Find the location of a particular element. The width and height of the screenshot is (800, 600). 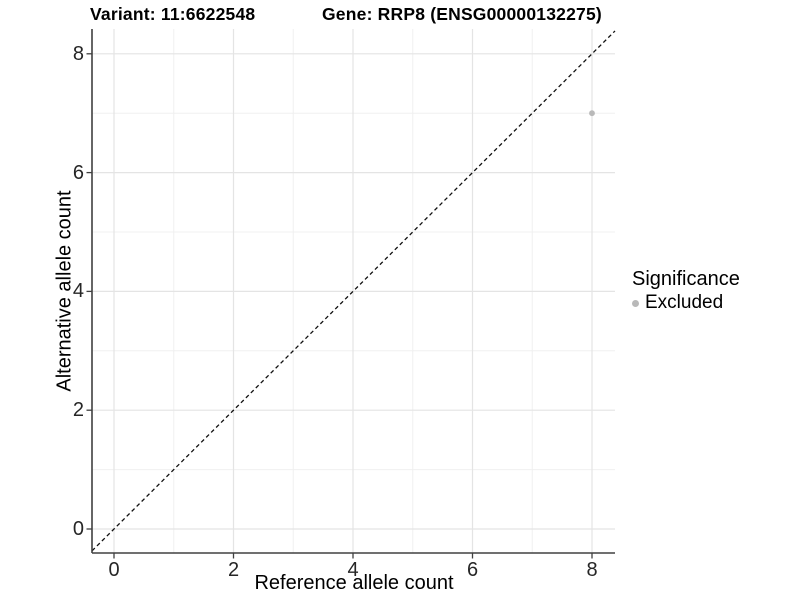

legend-item-label: Excluded is located at coordinates (684, 302).